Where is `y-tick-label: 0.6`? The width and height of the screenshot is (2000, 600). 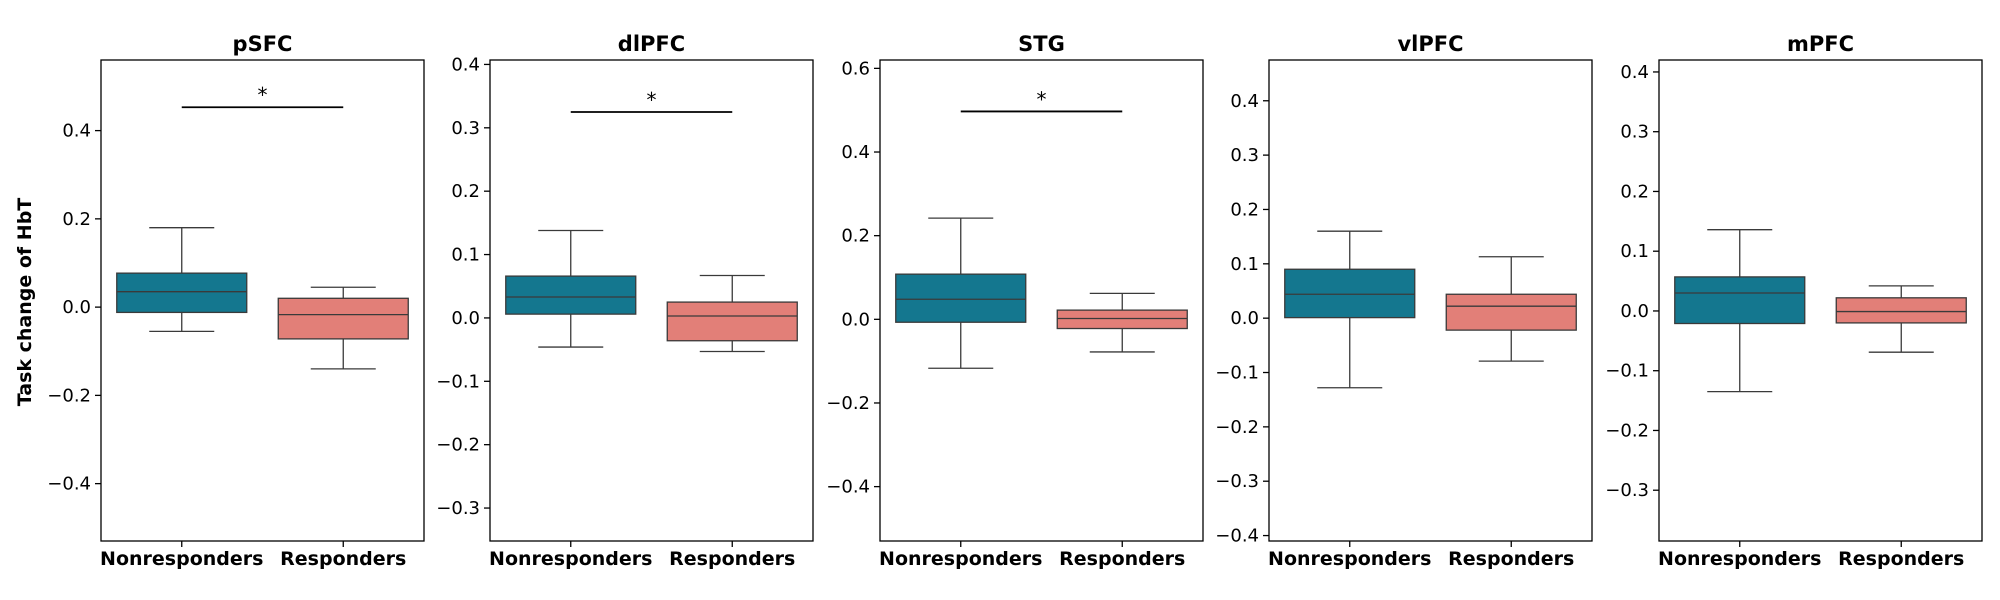 y-tick-label: 0.6 is located at coordinates (855, 68).